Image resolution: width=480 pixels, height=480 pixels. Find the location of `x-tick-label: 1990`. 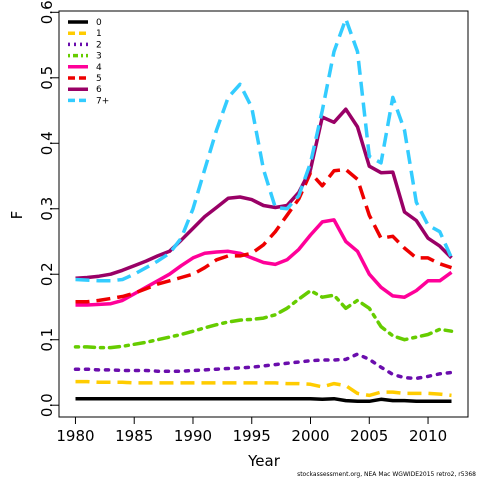

x-tick-label: 1990 is located at coordinates (193, 436).